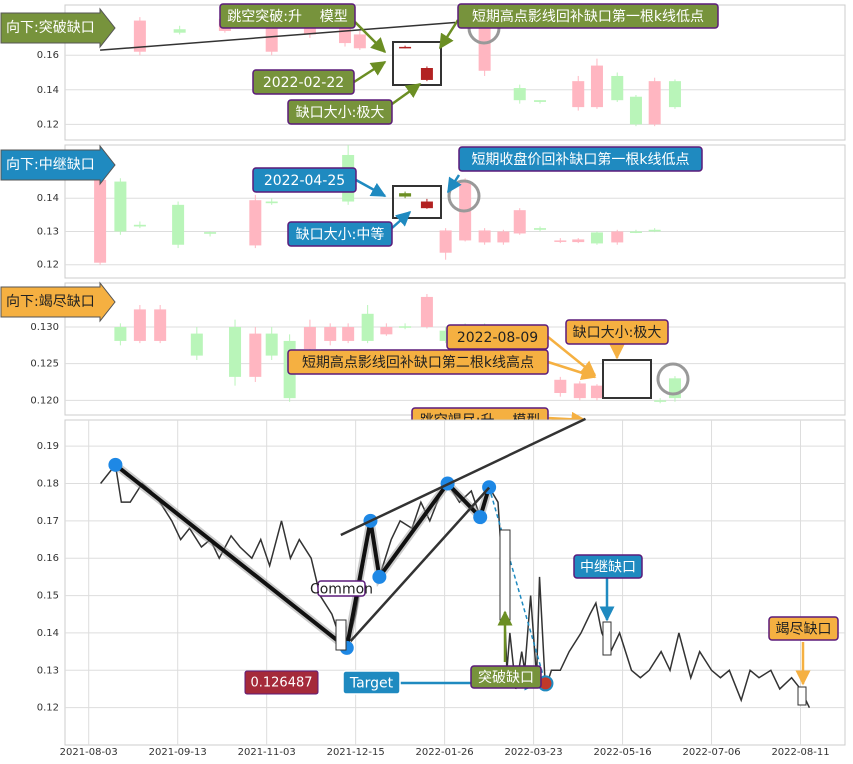 Image resolution: width=853 pixels, height=764 pixels. Describe the element at coordinates (418, 362) in the screenshot. I see `annotation-label: 短期高点影线回补缺口第二根k线高点` at that location.